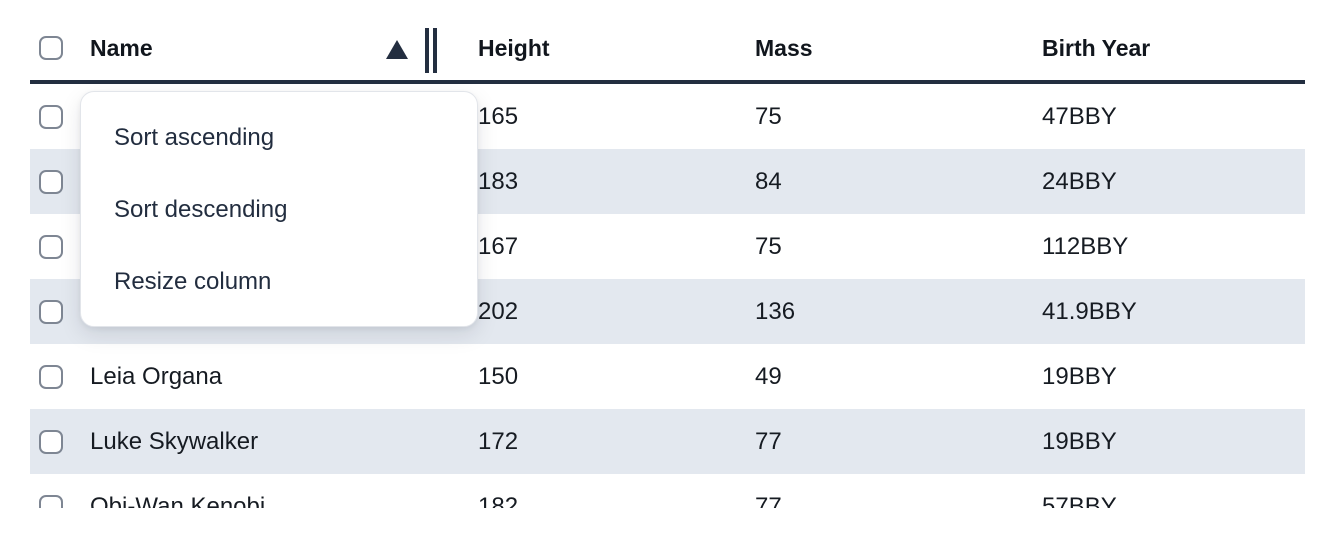 The width and height of the screenshot is (1330, 536). What do you see at coordinates (1085, 246) in the screenshot?
I see `cell-birth-year: 112BBY` at bounding box center [1085, 246].